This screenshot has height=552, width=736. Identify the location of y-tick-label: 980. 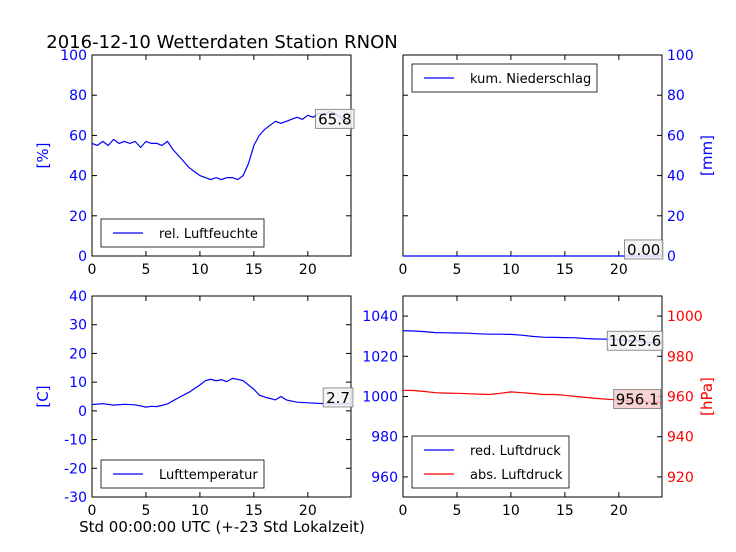
(384, 438).